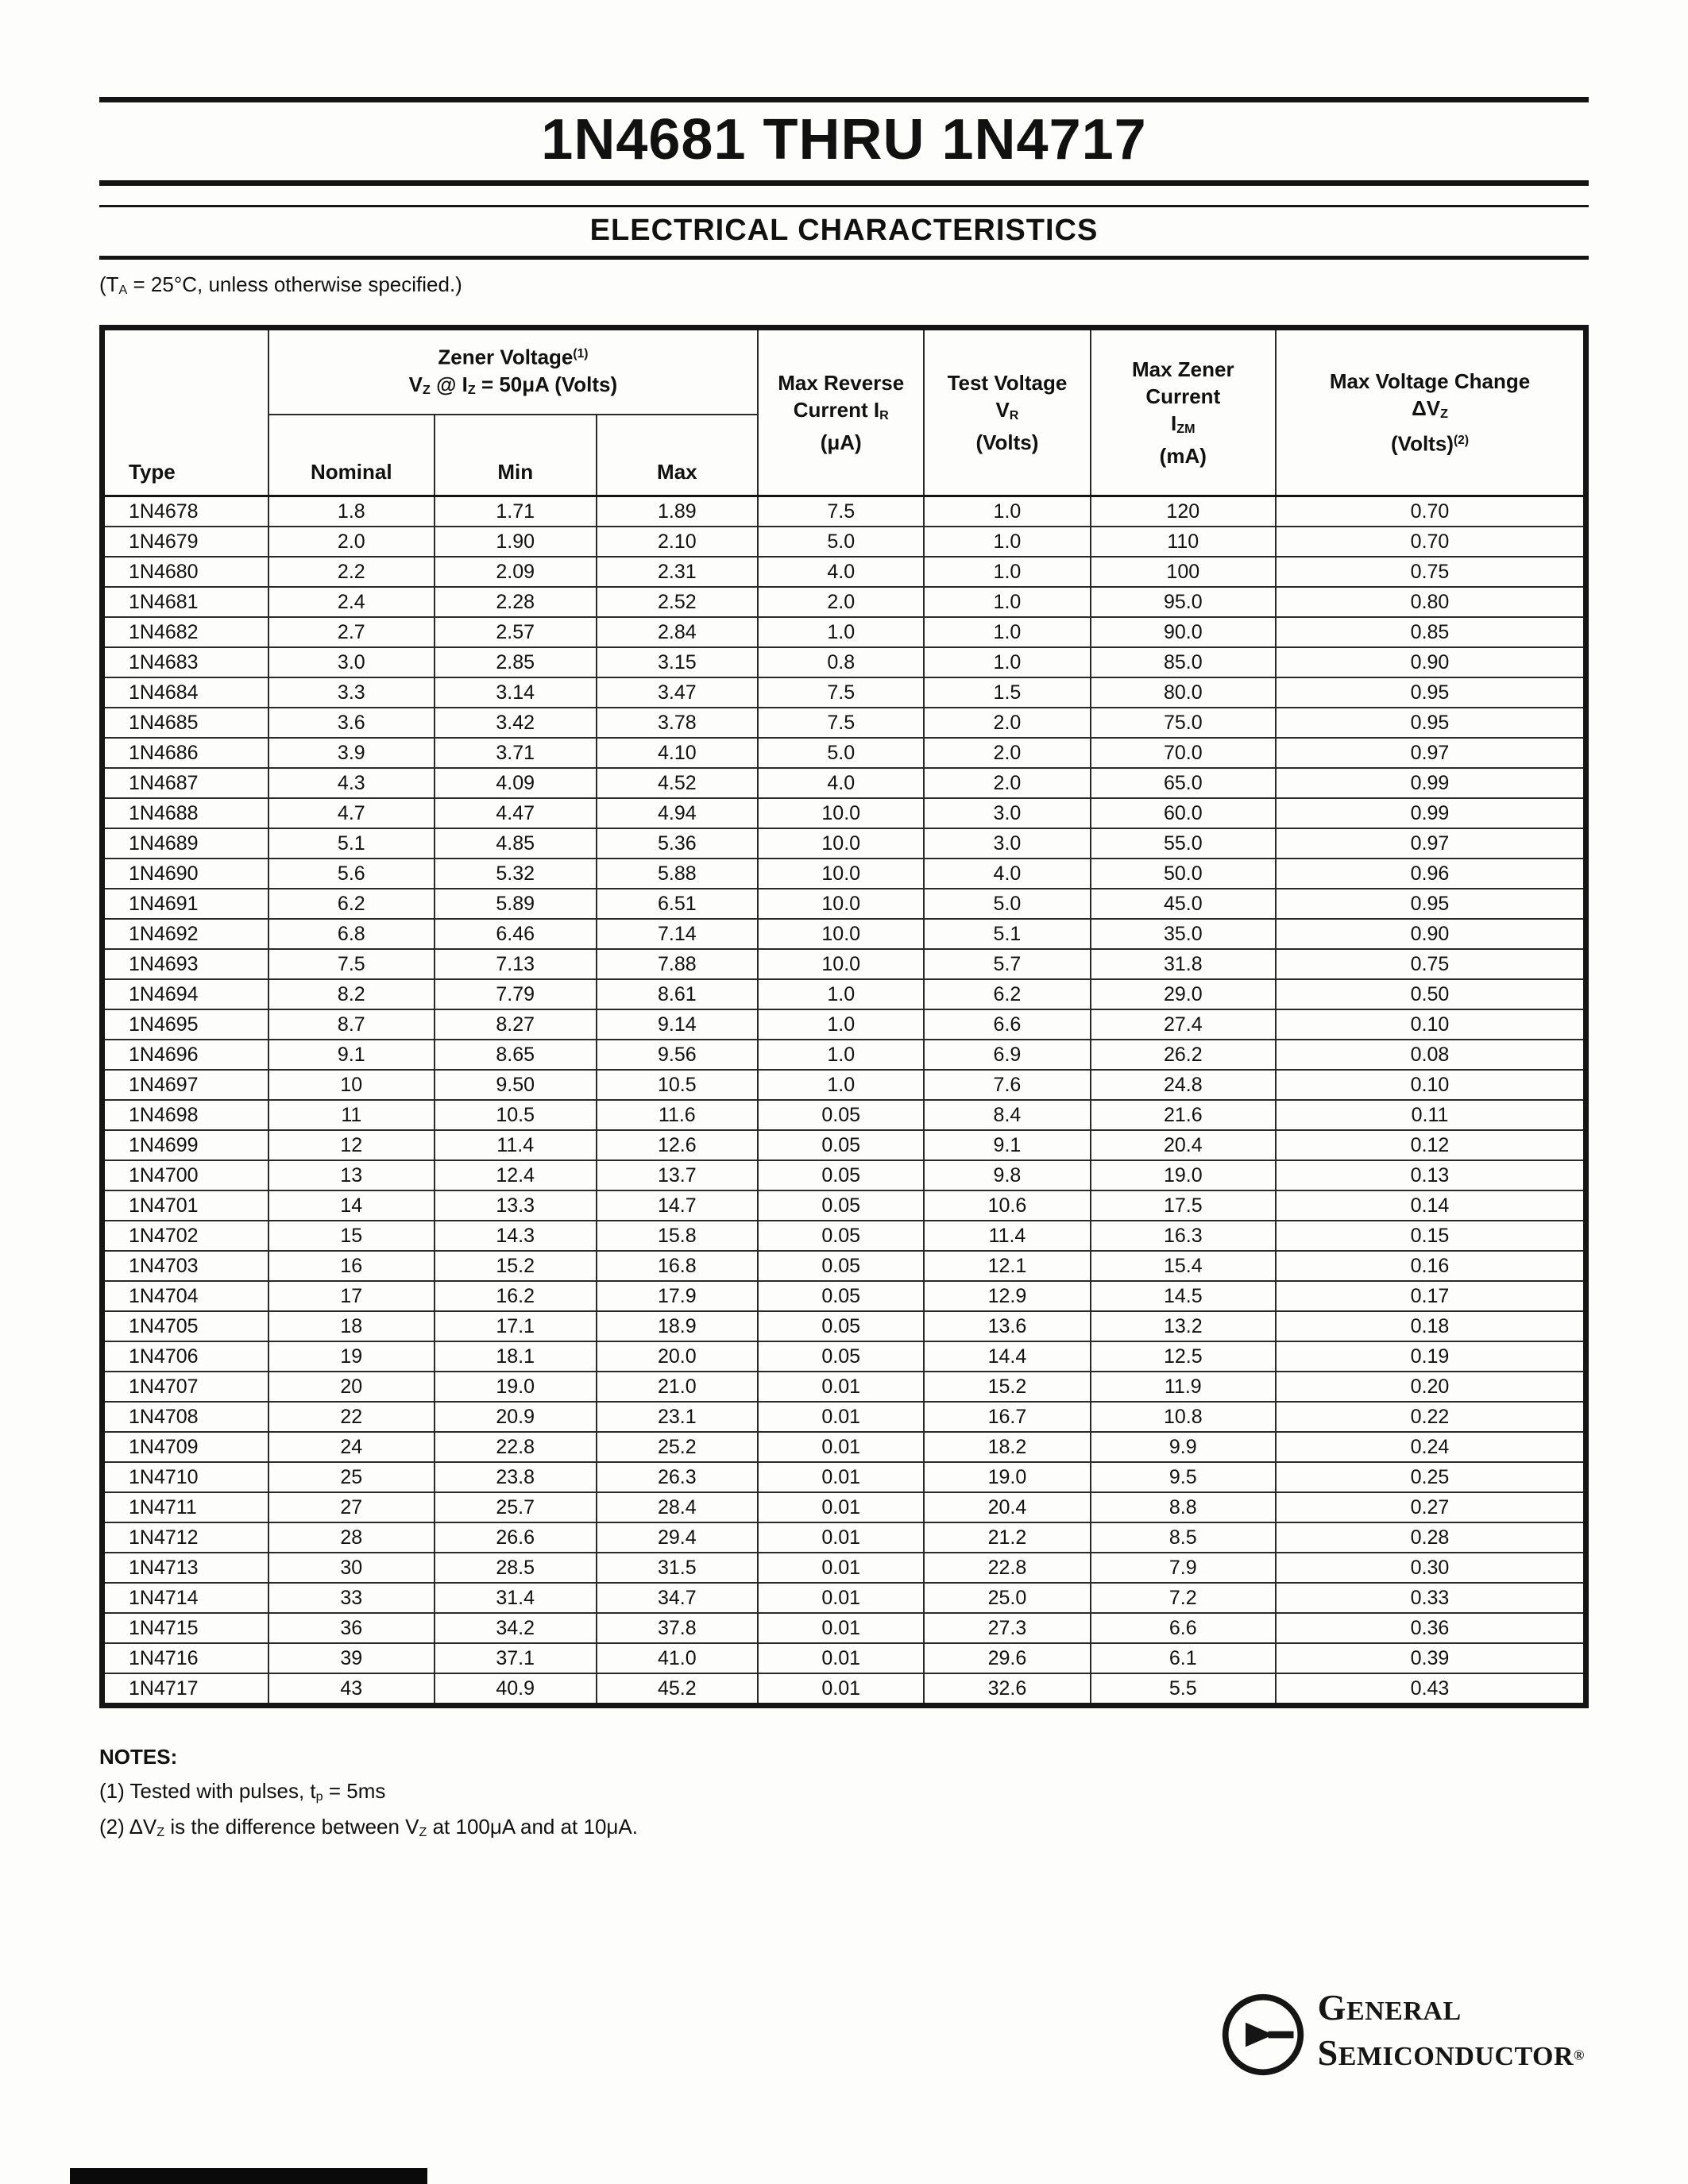  Describe the element at coordinates (1183, 782) in the screenshot. I see `cell-value: 65.0` at that location.